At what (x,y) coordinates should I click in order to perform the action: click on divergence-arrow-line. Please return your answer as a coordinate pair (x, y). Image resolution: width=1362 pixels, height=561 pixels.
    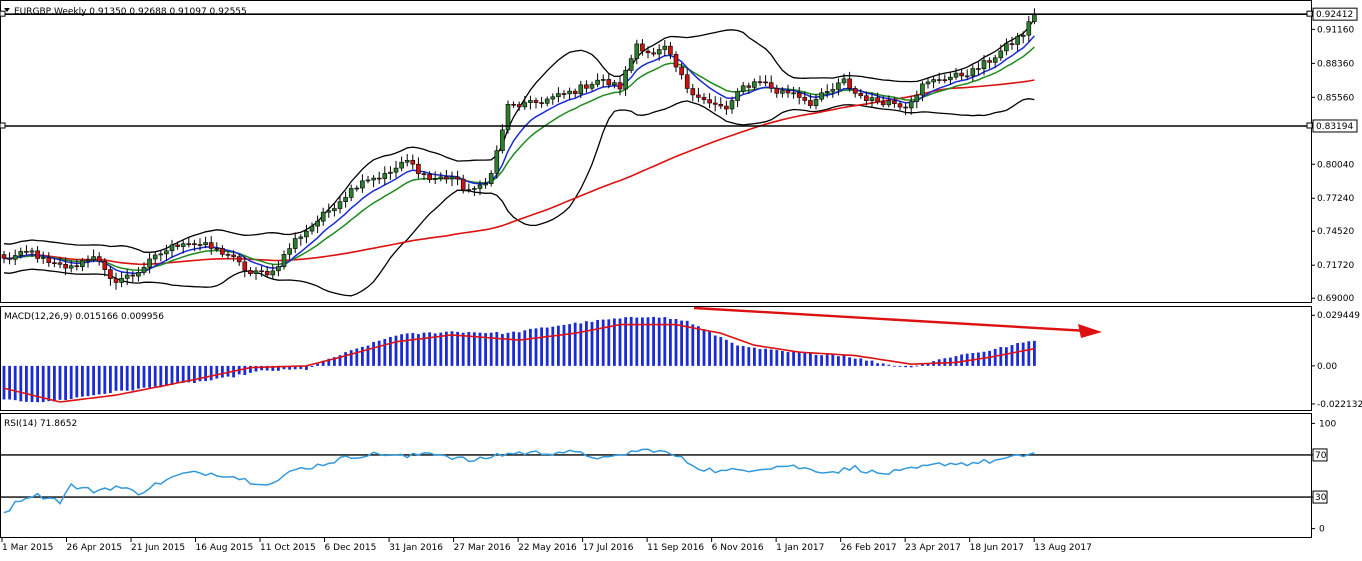
    Looking at the image, I should click on (891, 319).